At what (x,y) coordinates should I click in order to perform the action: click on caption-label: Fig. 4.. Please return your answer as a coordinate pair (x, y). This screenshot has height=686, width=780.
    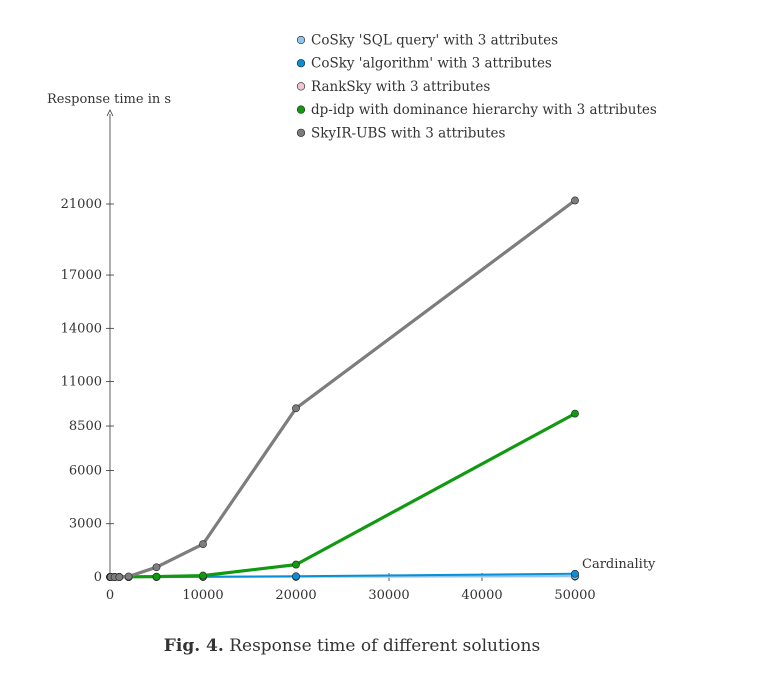
    Looking at the image, I should click on (193, 646).